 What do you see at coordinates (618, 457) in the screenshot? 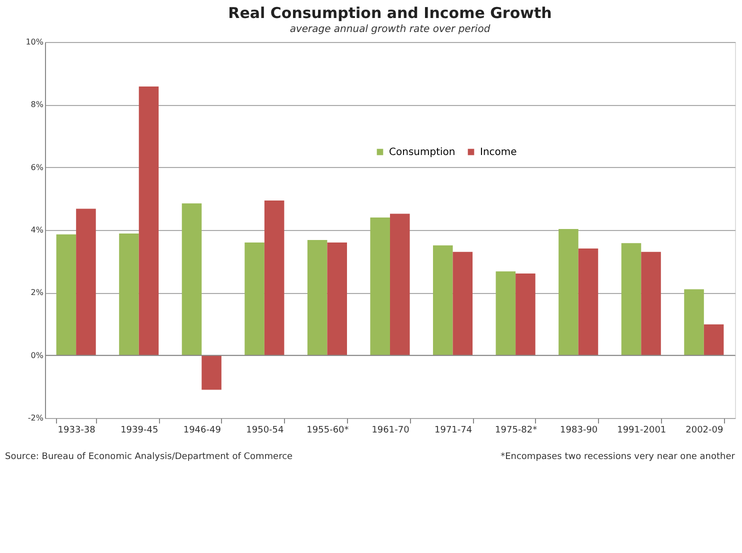
I see `text: *Encompases two recessions very near one another` at bounding box center [618, 457].